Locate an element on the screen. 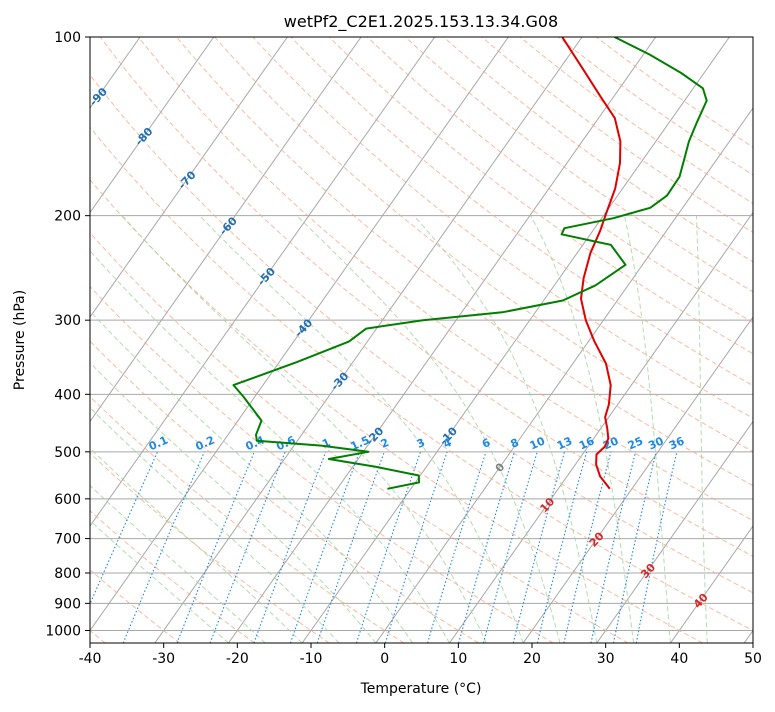  x-tick-label: -30 is located at coordinates (163, 659).